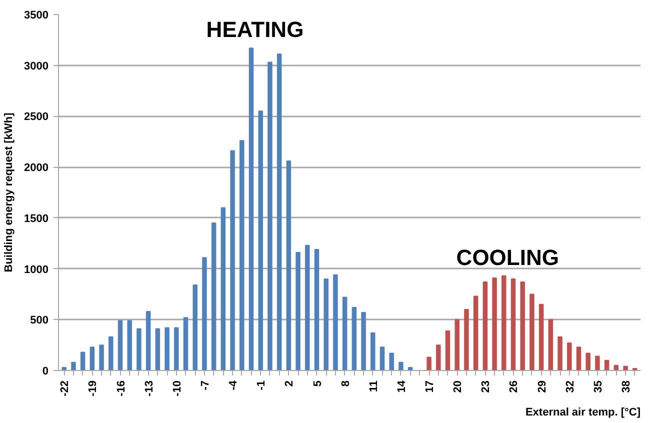  I want to click on series-label: HEATING, so click(255, 29).